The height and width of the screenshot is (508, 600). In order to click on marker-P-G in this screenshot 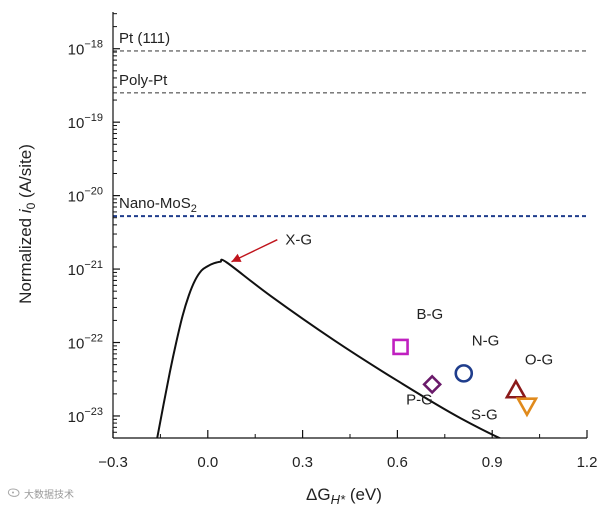, I will do `click(432, 384)`.